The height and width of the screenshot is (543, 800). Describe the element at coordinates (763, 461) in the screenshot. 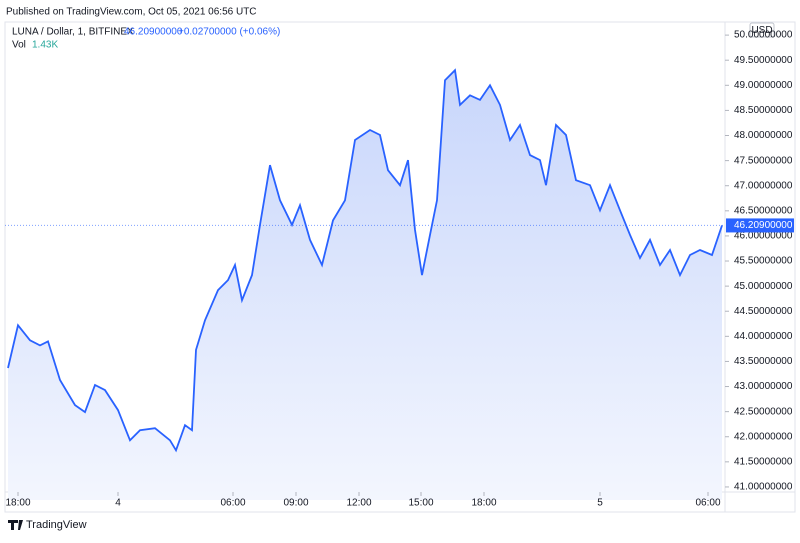

I see `y-tick-label: 41.50000000` at that location.